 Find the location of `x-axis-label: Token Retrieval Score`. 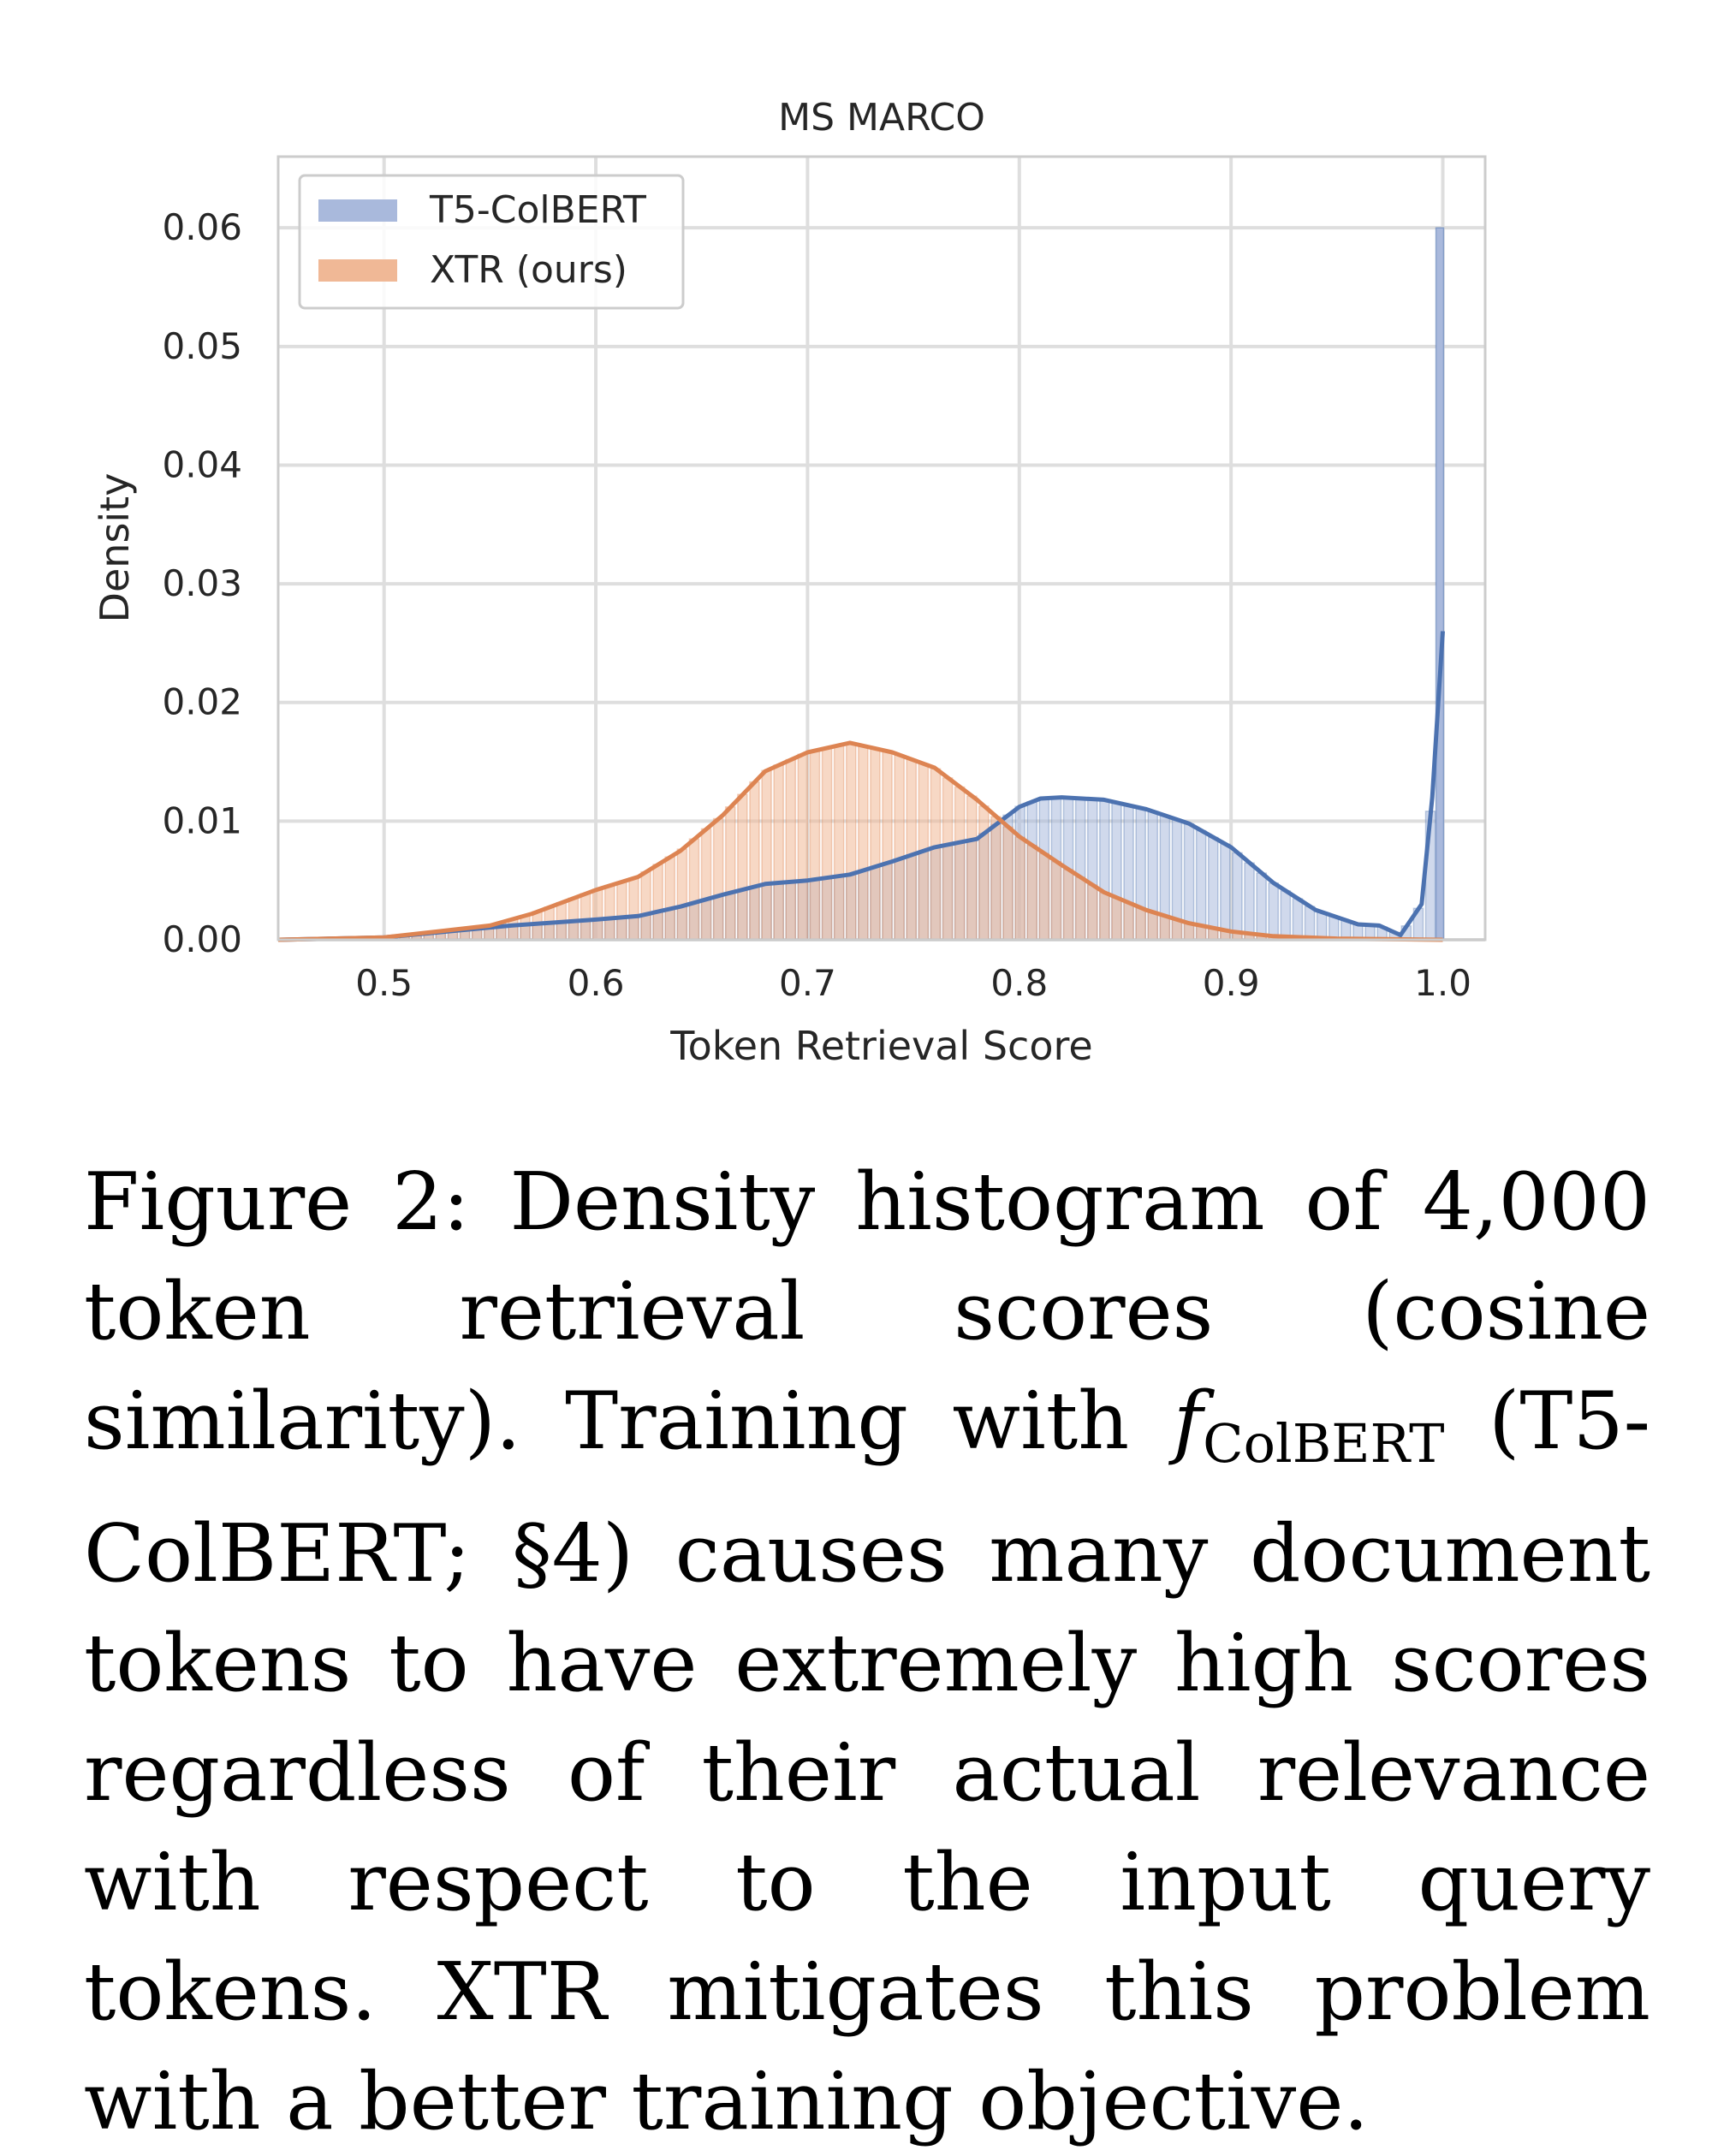

x-axis-label: Token Retrieval Score is located at coordinates (880, 1046).